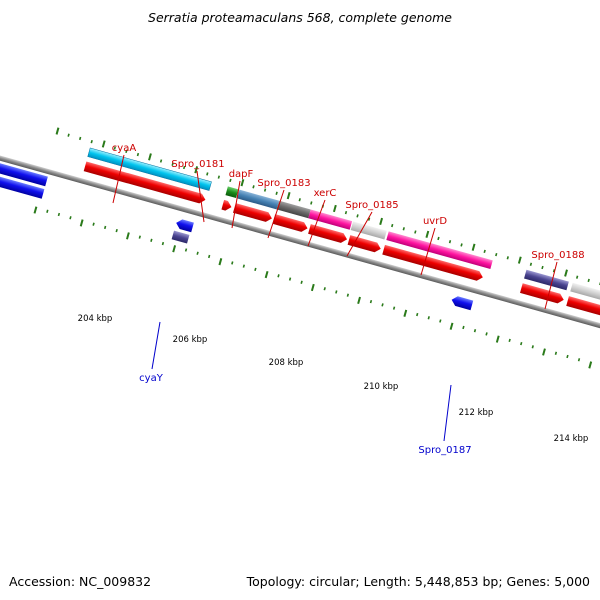 The image size is (600, 600). Describe the element at coordinates (462, 303) in the screenshot. I see `Spro_0187-gene` at that location.